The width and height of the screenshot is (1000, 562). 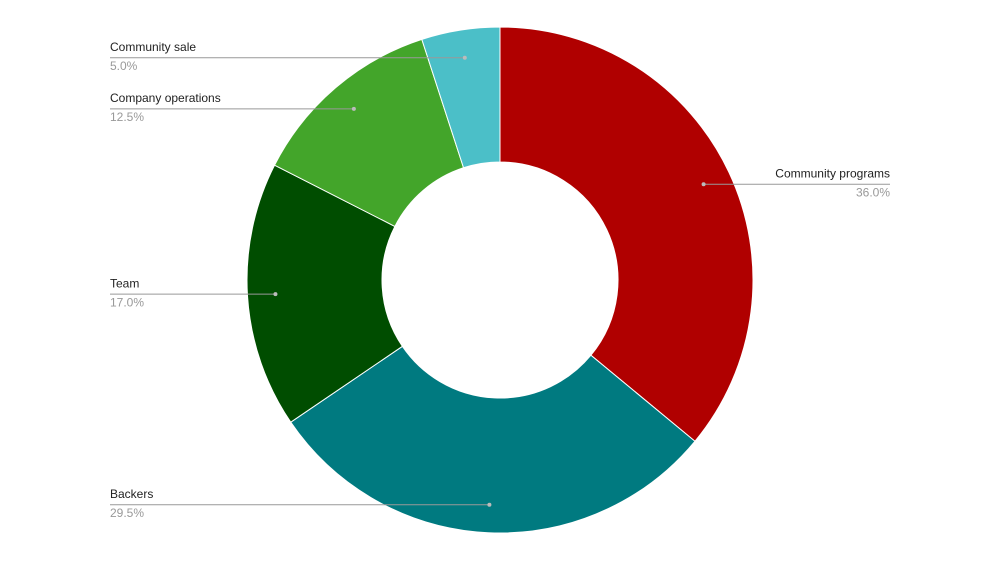 What do you see at coordinates (127, 117) in the screenshot?
I see `value-label: 12.5%` at bounding box center [127, 117].